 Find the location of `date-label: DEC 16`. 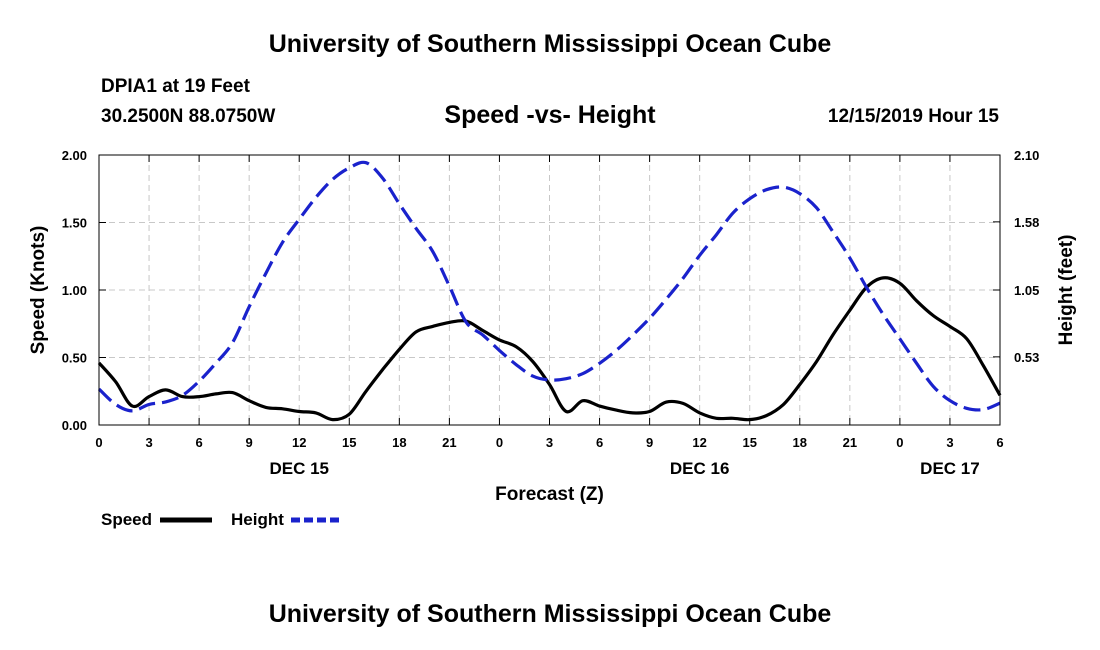

date-label: DEC 16 is located at coordinates (700, 468).